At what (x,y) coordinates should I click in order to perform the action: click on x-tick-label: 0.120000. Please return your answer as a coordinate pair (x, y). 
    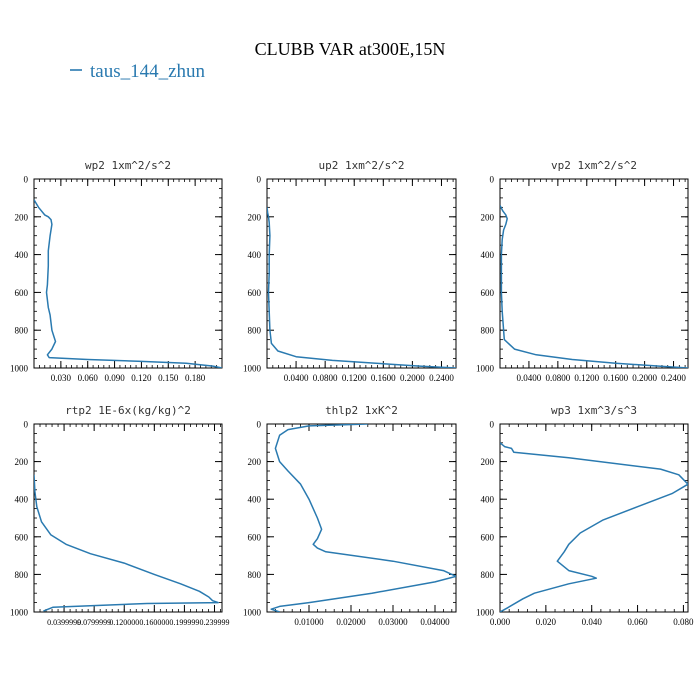
    Looking at the image, I should click on (124, 622).